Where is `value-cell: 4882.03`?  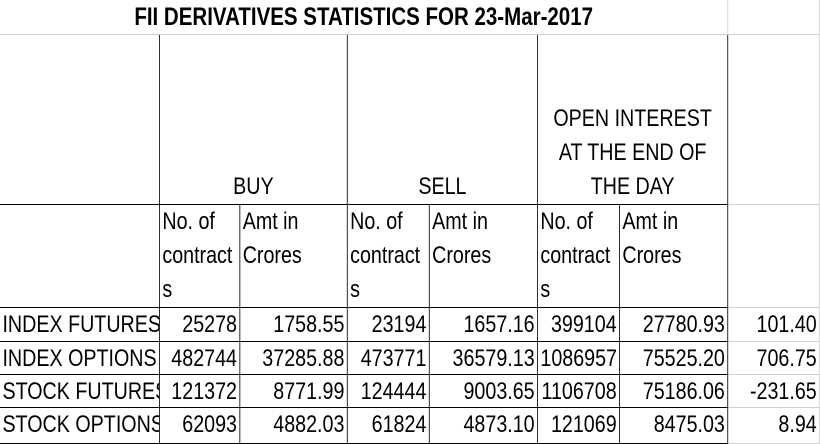 value-cell: 4882.03 is located at coordinates (294, 426).